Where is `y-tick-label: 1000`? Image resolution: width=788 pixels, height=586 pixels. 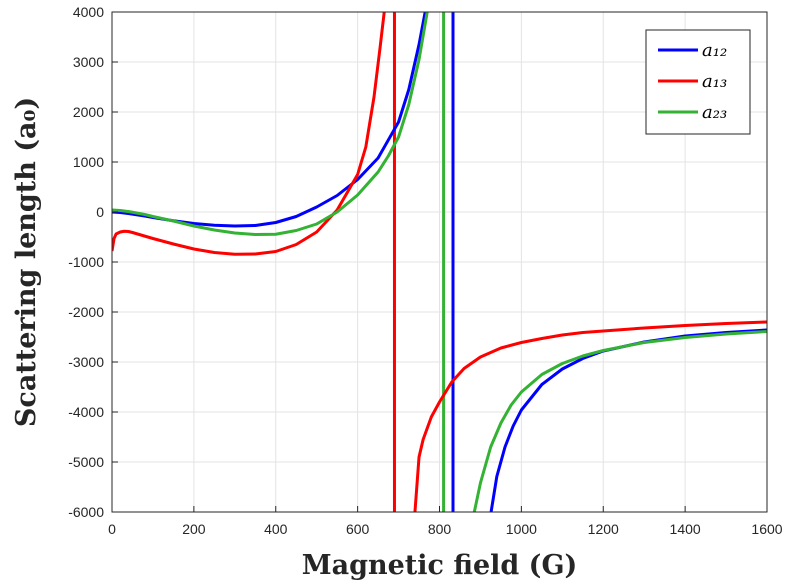
y-tick-label: 1000 is located at coordinates (88, 162).